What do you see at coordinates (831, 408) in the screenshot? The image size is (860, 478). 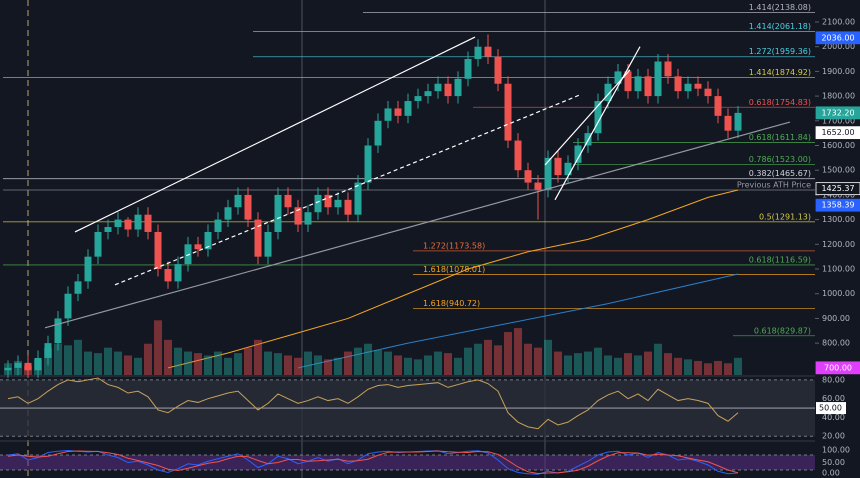 I see `rsi-mid-badge` at bounding box center [831, 408].